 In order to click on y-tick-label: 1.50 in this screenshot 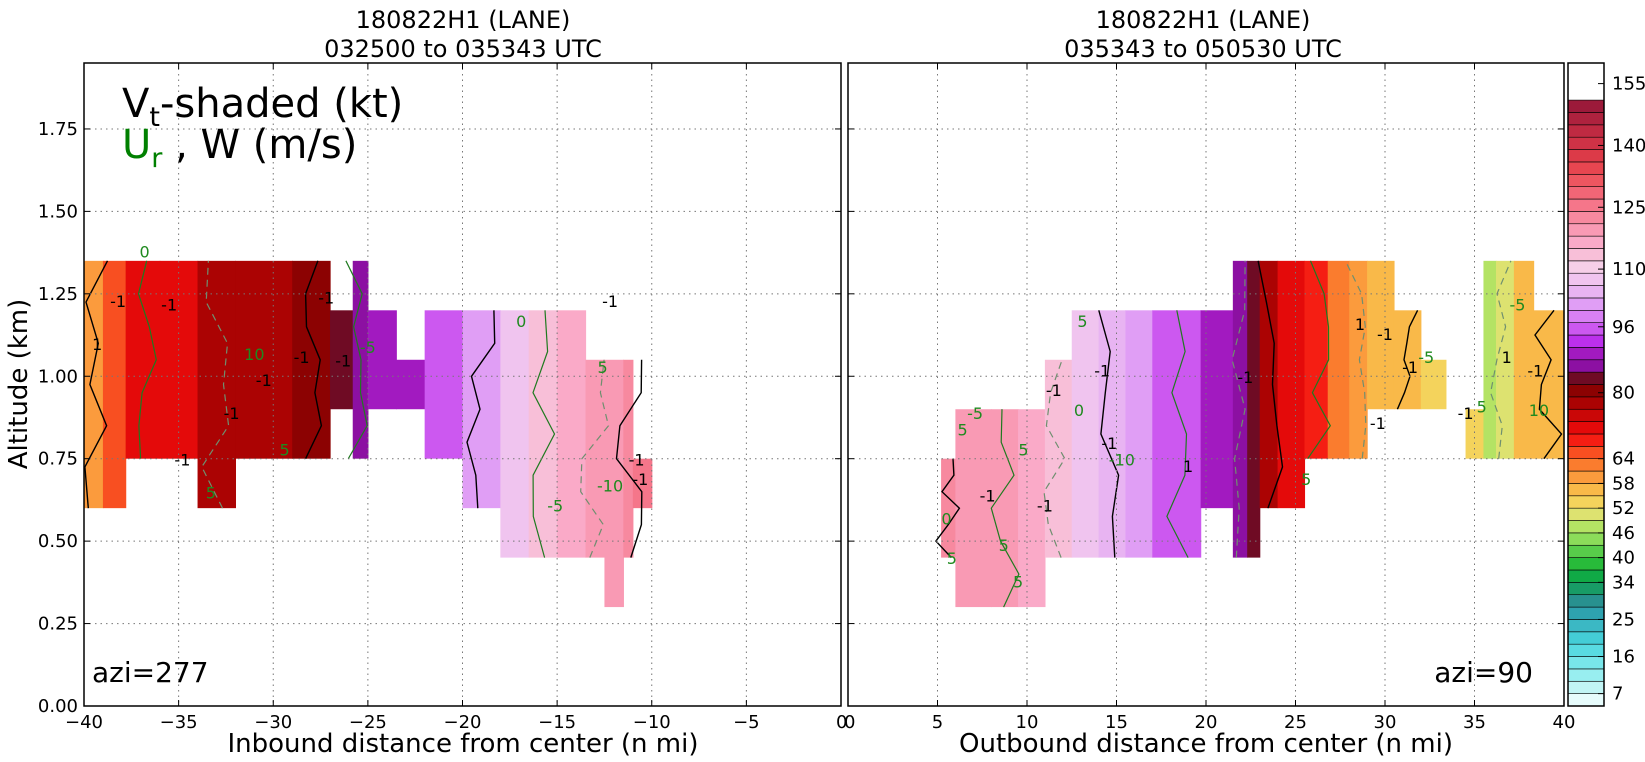, I will do `click(58, 211)`.